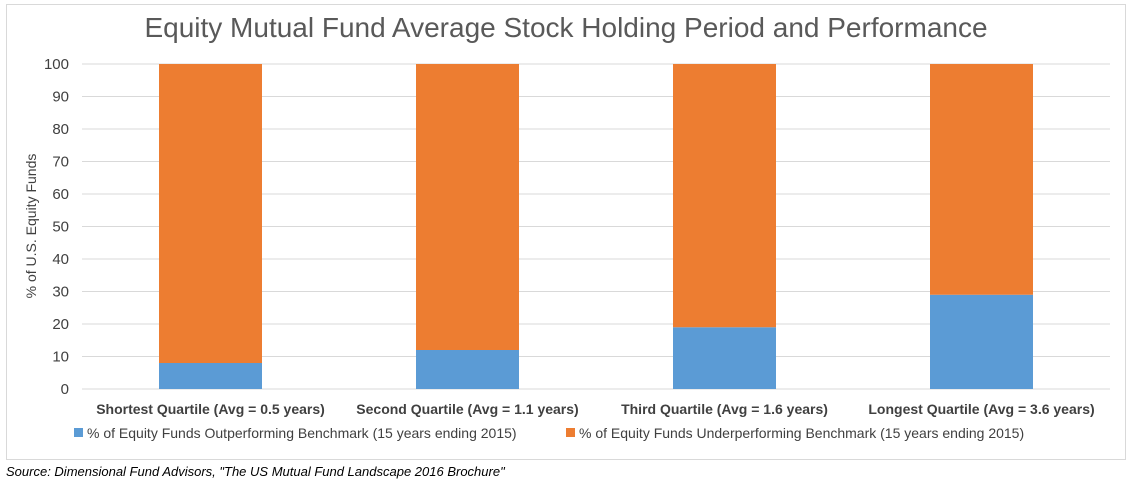  Describe the element at coordinates (60, 292) in the screenshot. I see `y-tick-label: 30` at that location.